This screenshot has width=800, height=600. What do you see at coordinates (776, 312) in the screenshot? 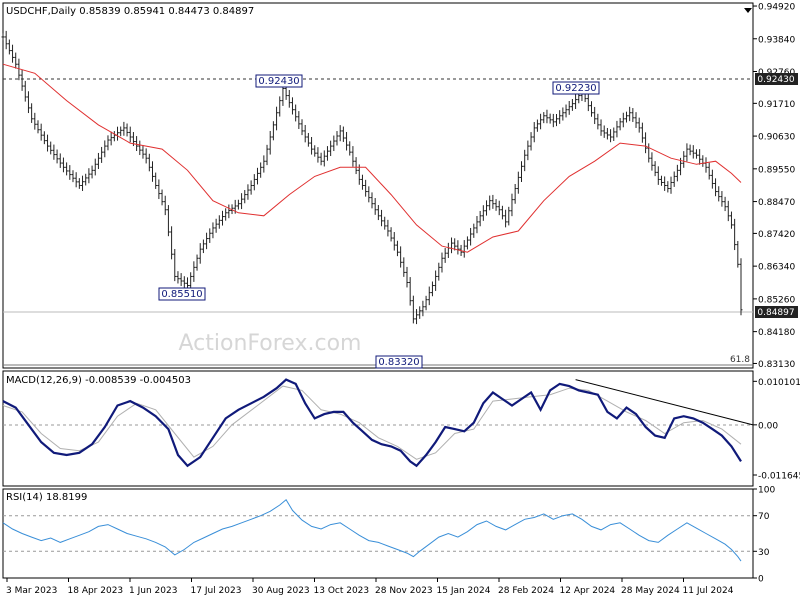
I see `current-price-badge: 0.84897` at bounding box center [776, 312].